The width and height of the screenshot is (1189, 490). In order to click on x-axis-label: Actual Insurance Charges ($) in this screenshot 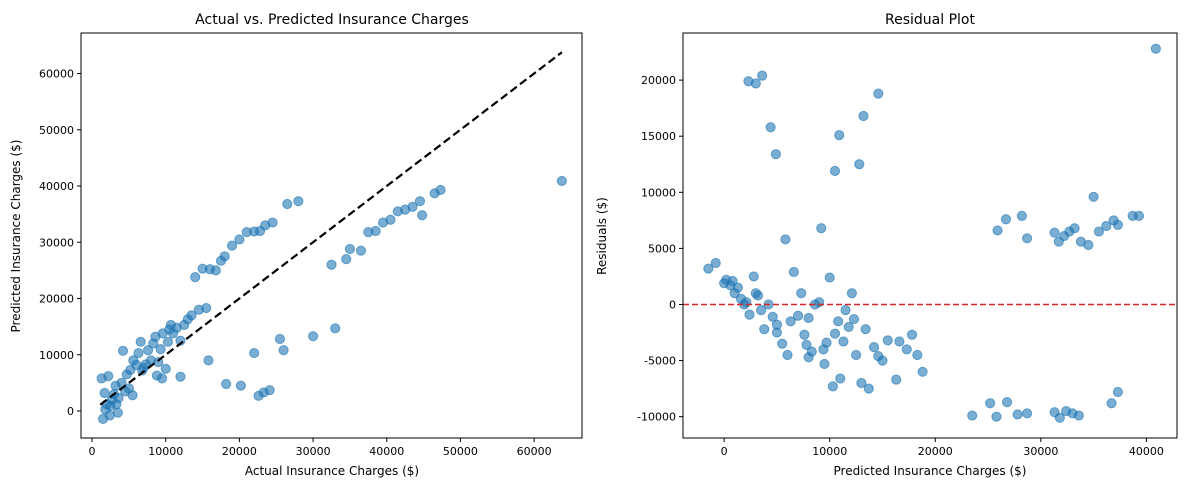, I will do `click(332, 471)`.